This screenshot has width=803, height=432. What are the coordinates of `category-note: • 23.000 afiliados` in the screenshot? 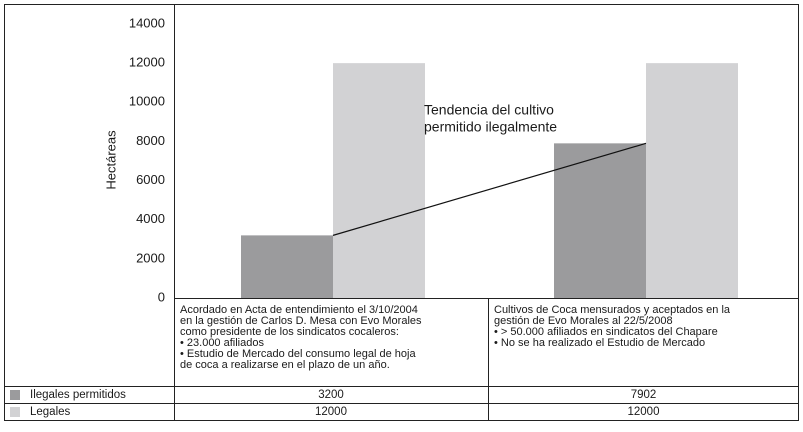 It's located at (222, 343).